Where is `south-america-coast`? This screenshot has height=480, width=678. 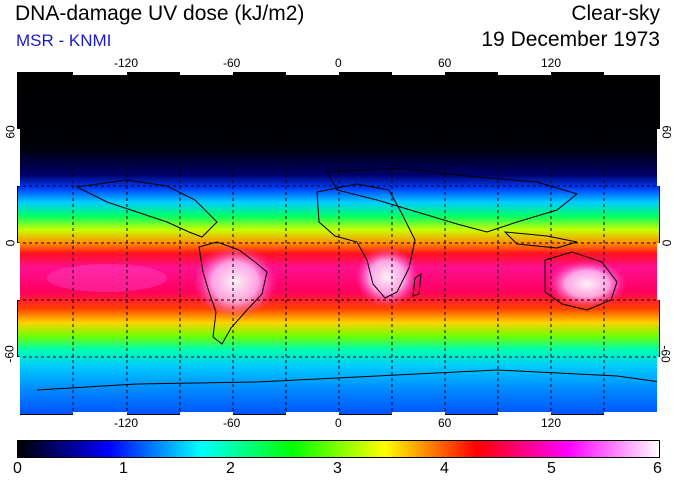 south-america-coast is located at coordinates (233, 293).